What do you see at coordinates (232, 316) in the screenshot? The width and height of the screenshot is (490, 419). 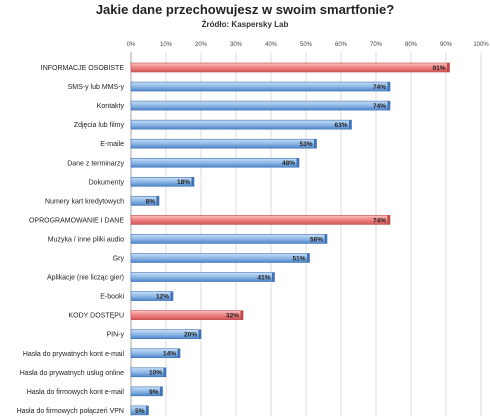 I see `data-label: 32%` at bounding box center [232, 316].